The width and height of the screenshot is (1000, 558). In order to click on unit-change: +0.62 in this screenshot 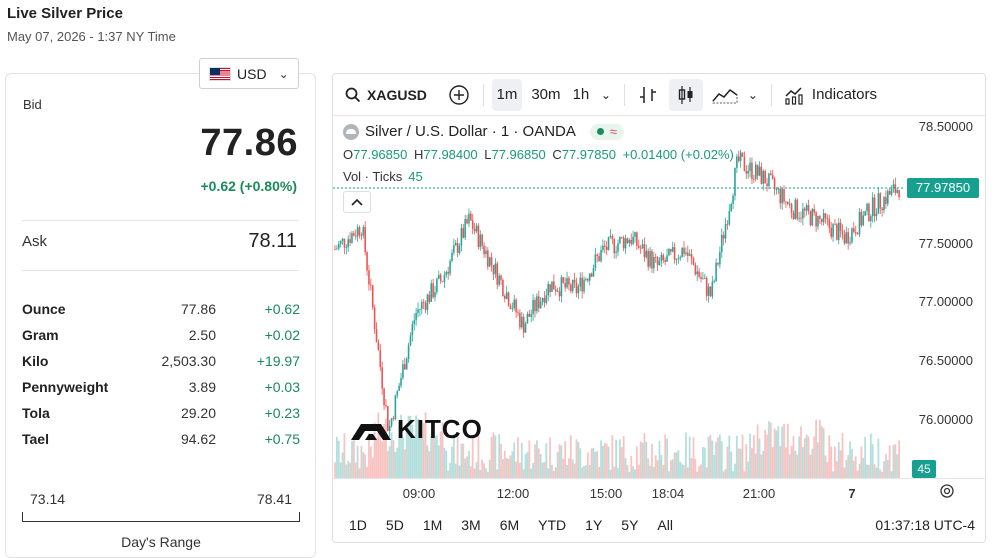, I will do `click(282, 309)`.